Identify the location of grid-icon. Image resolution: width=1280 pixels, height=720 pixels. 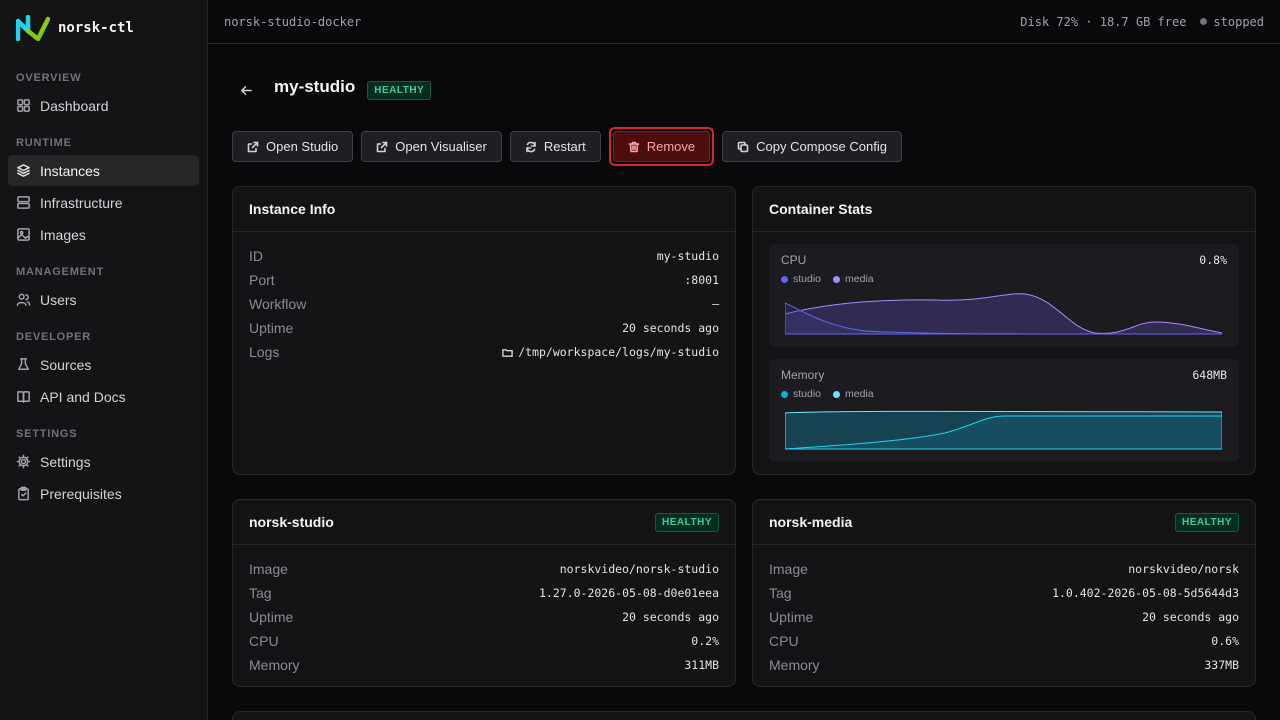
(23, 105).